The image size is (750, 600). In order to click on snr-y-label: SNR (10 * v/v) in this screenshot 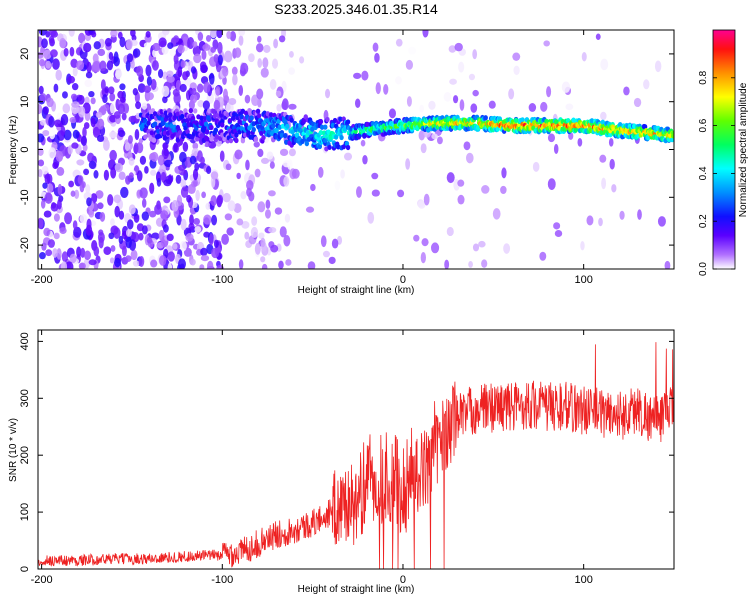, I will do `click(13, 450)`.